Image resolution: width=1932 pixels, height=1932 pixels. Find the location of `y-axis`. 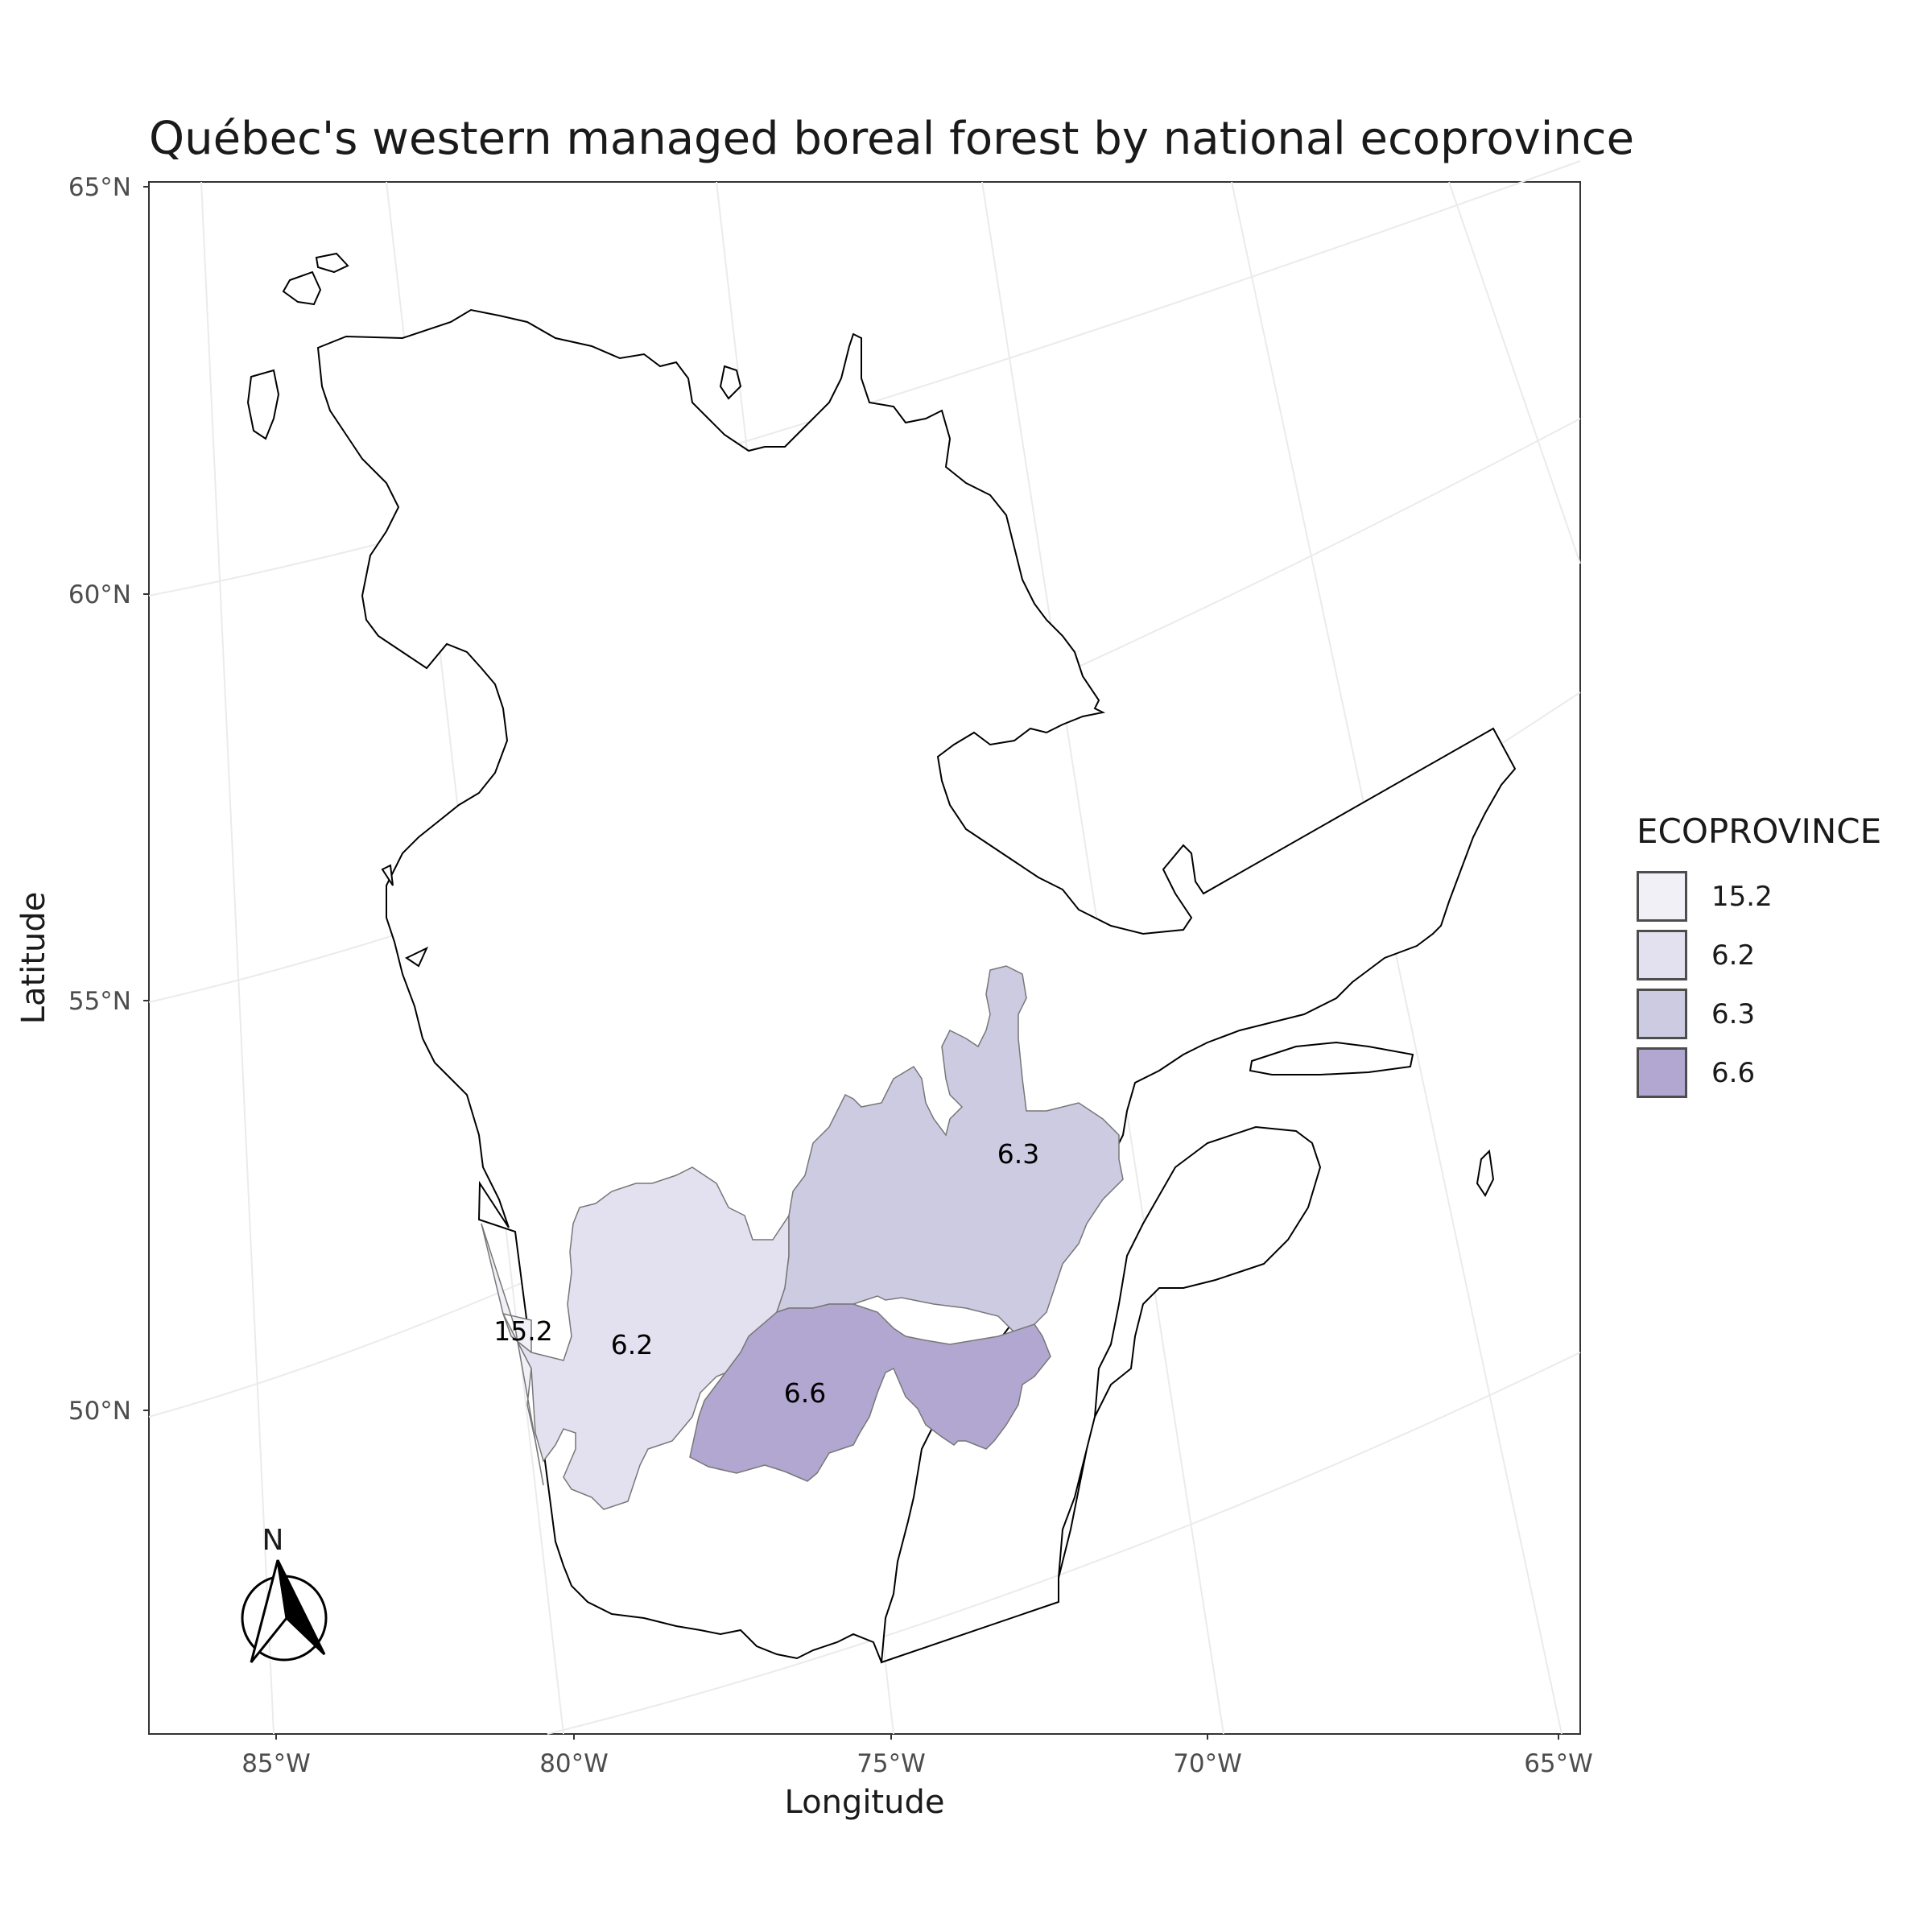

y-axis is located at coordinates (146, 798).